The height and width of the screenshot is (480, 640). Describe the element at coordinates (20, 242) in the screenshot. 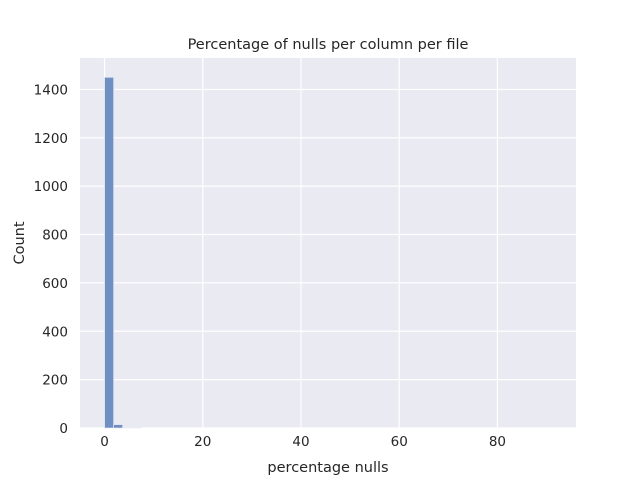

I see `y-axis-label: Count` at that location.